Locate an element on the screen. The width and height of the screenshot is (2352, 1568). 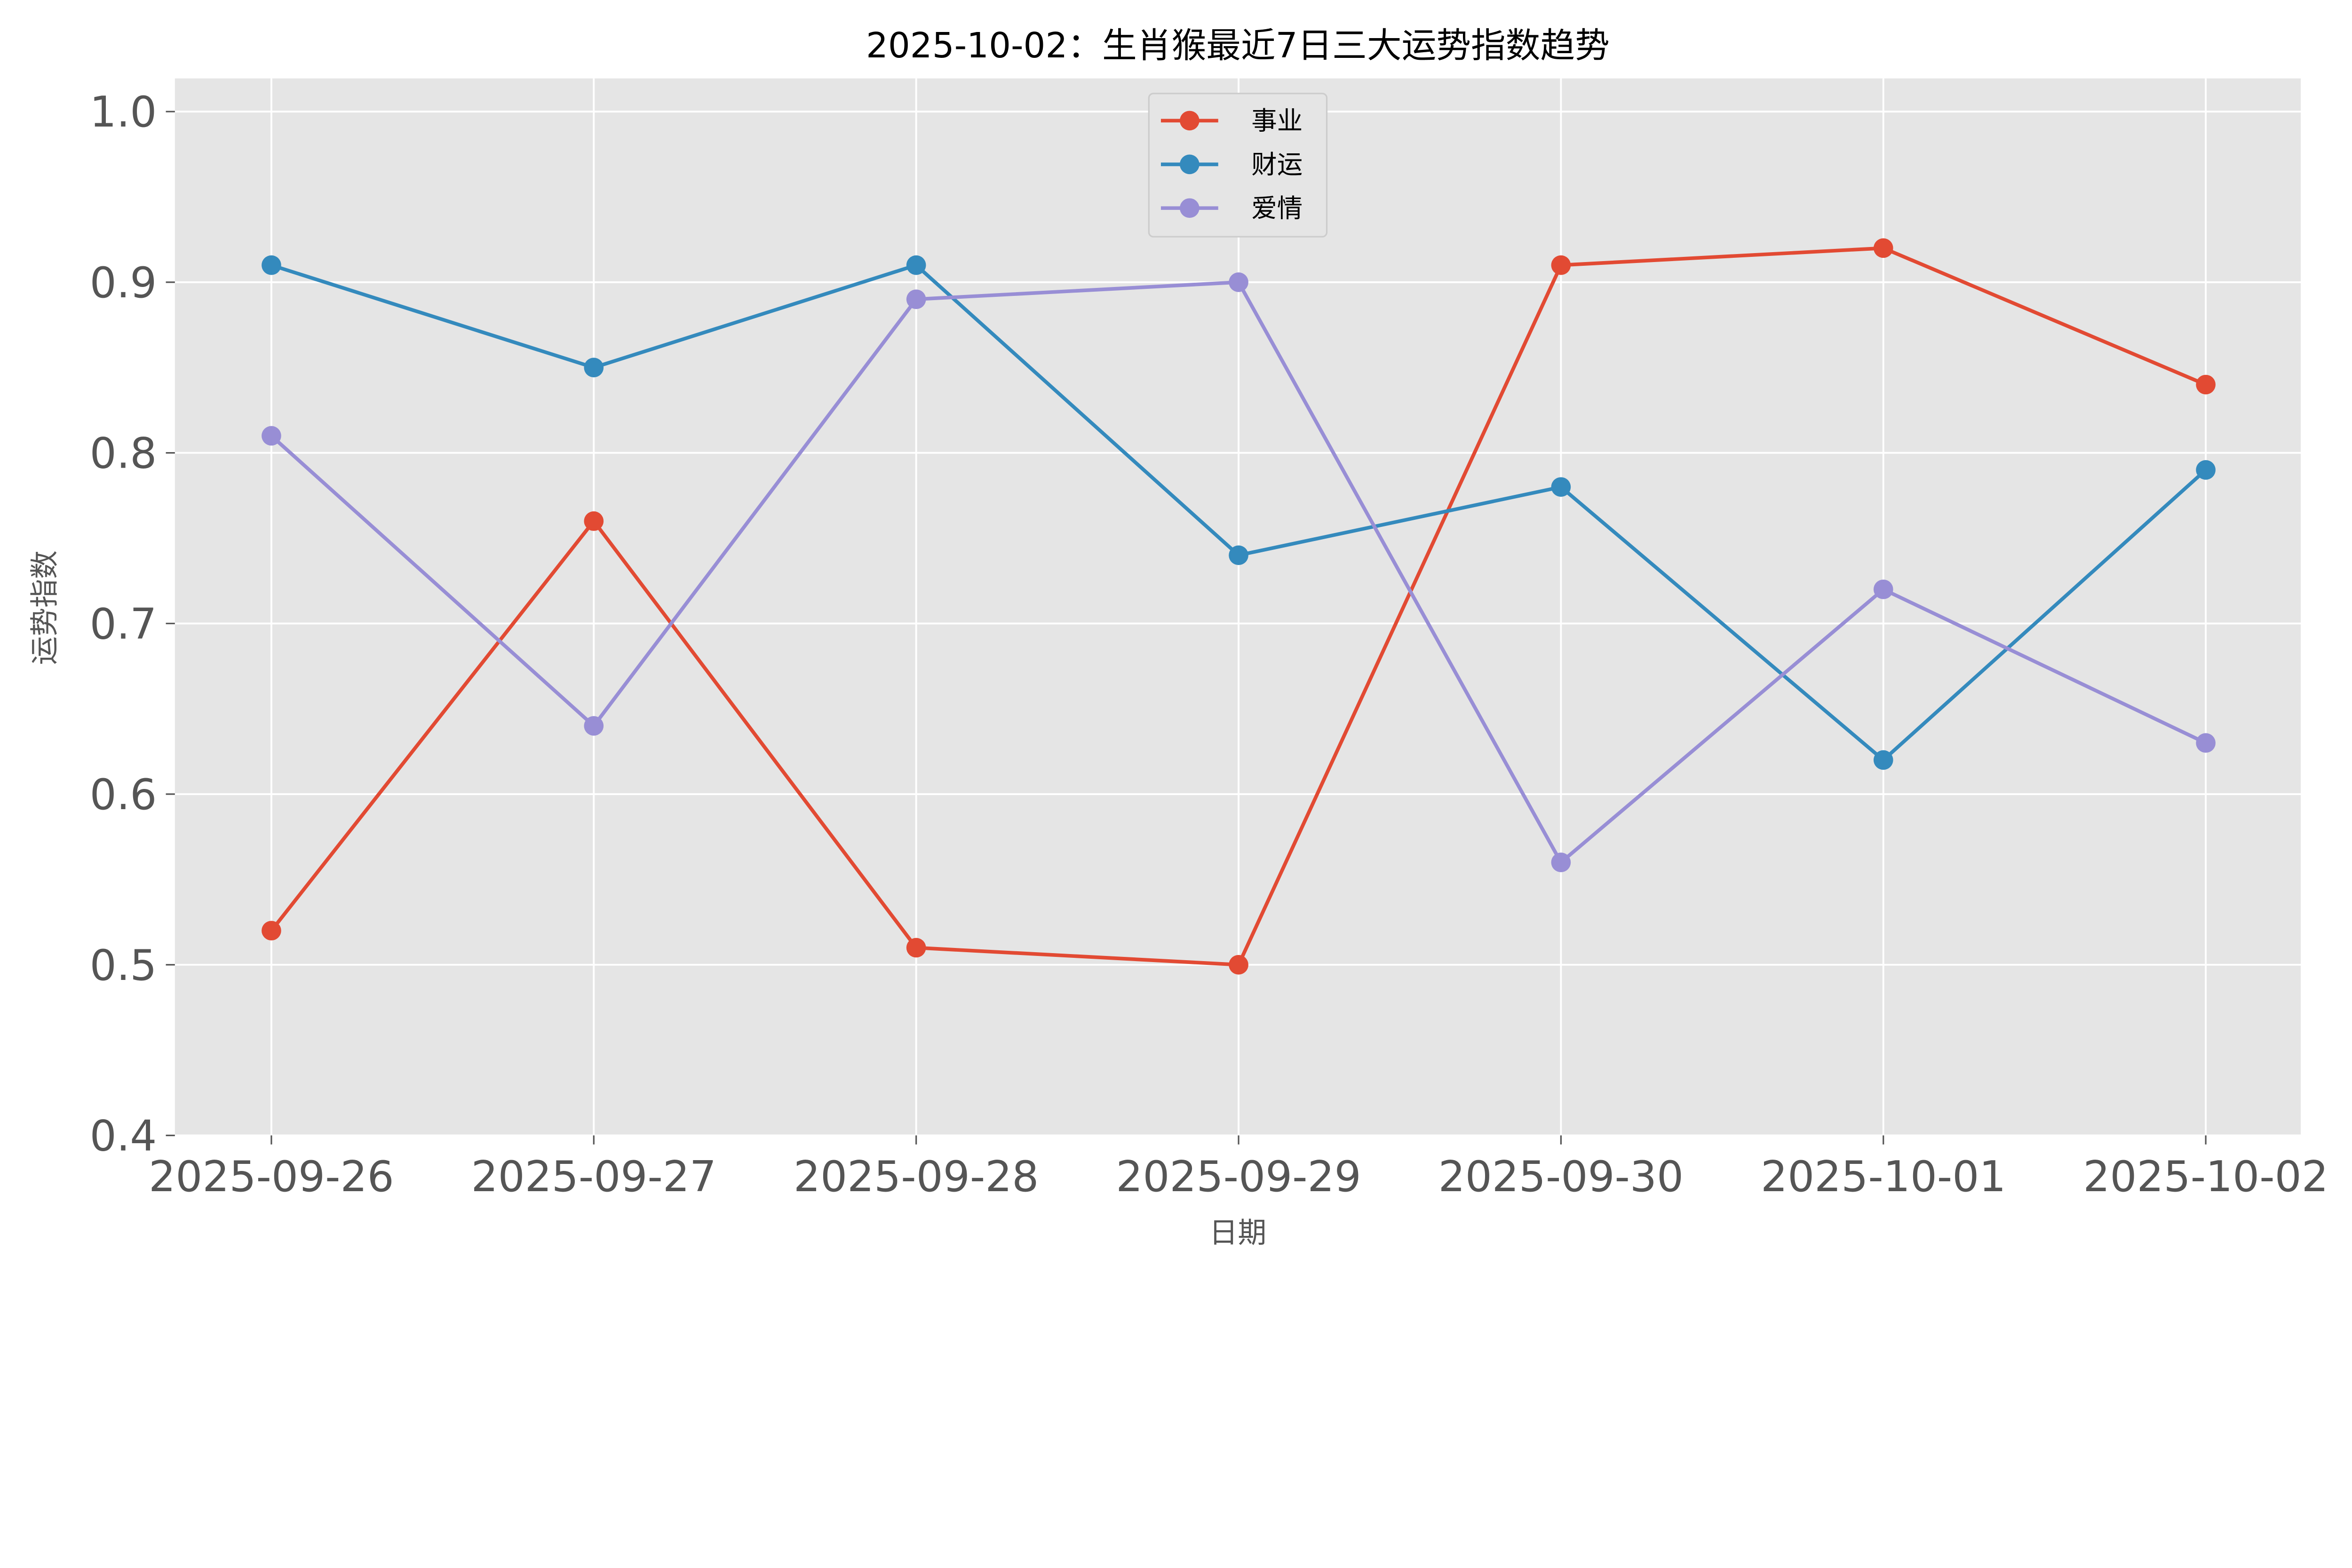
y-tick-label: 0.7 is located at coordinates (123, 624).